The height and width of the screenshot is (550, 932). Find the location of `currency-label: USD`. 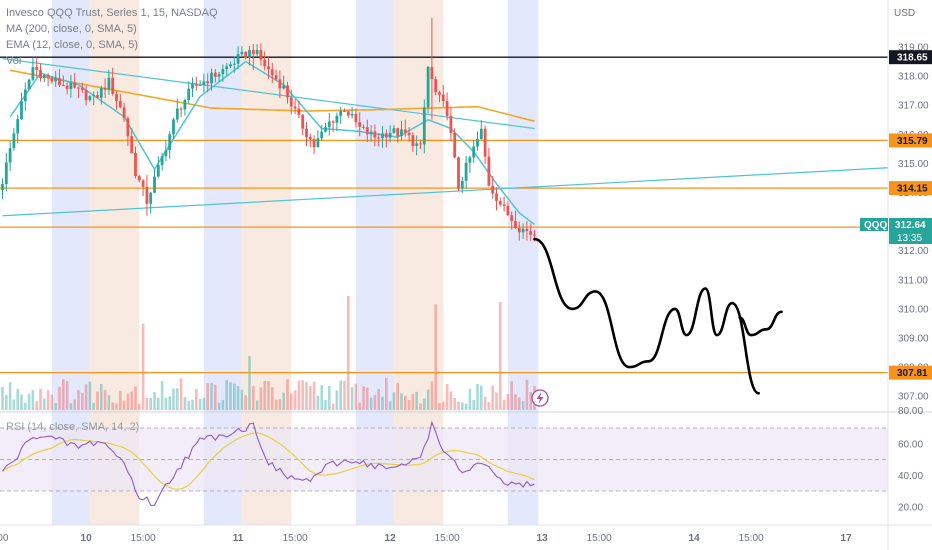

currency-label: USD is located at coordinates (904, 13).